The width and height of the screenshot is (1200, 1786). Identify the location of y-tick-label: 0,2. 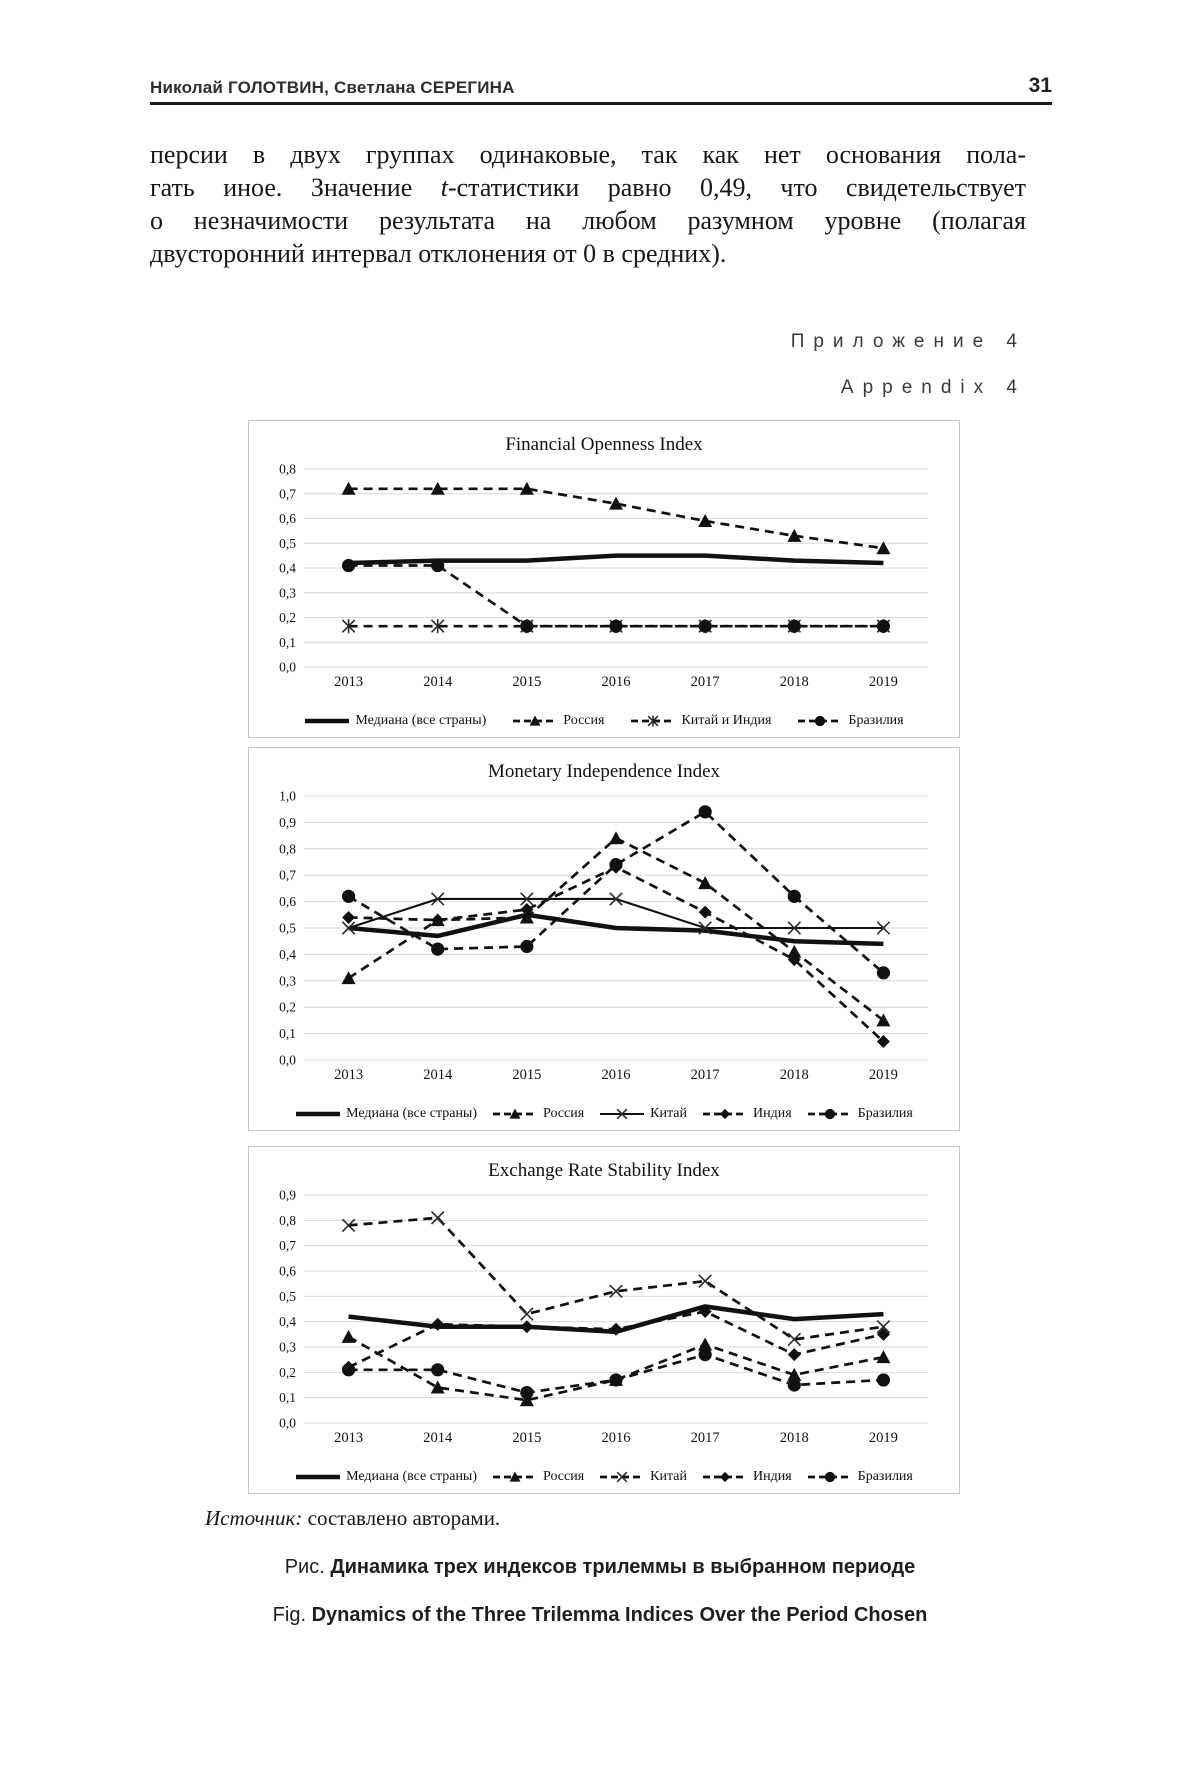
(287, 1372).